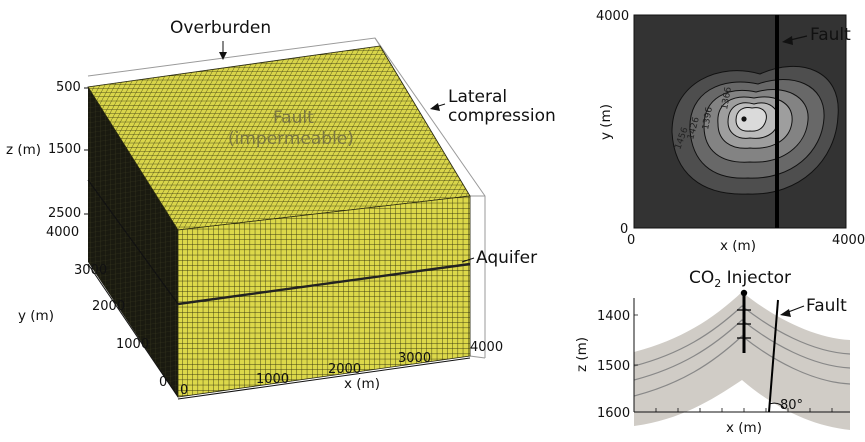  I want to click on mesh-x-tick-4000: 4000, so click(486, 347).